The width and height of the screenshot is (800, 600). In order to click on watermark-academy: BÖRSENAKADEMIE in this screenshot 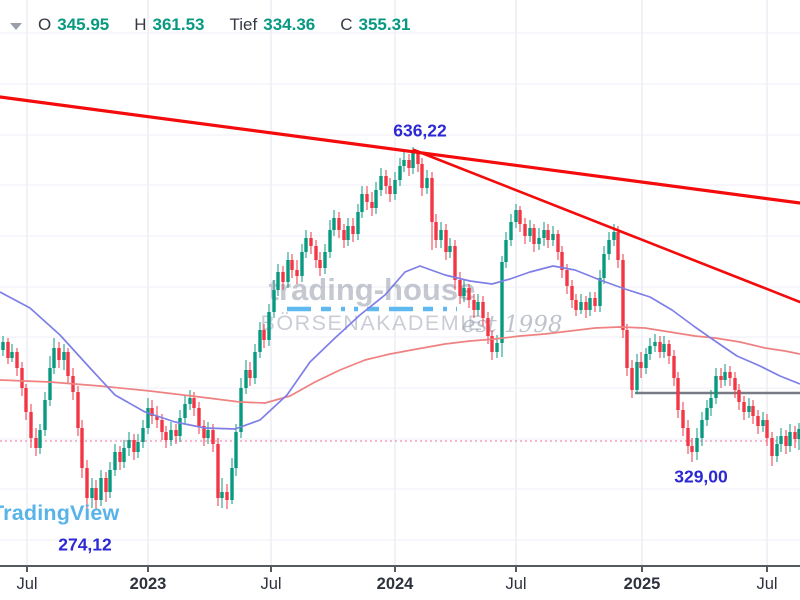, I will do `click(372, 323)`.